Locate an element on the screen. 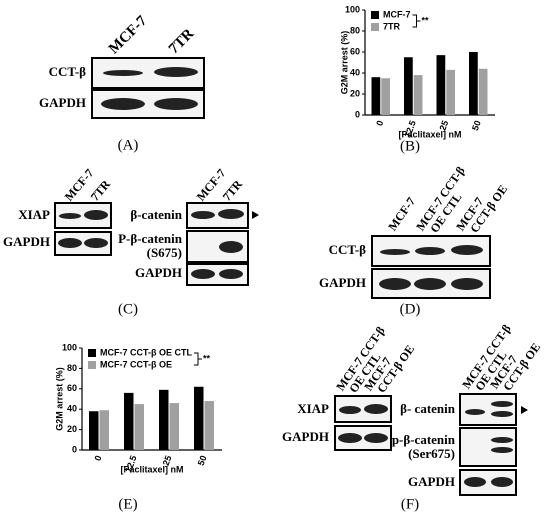  panel-label: (B) is located at coordinates (410, 146).